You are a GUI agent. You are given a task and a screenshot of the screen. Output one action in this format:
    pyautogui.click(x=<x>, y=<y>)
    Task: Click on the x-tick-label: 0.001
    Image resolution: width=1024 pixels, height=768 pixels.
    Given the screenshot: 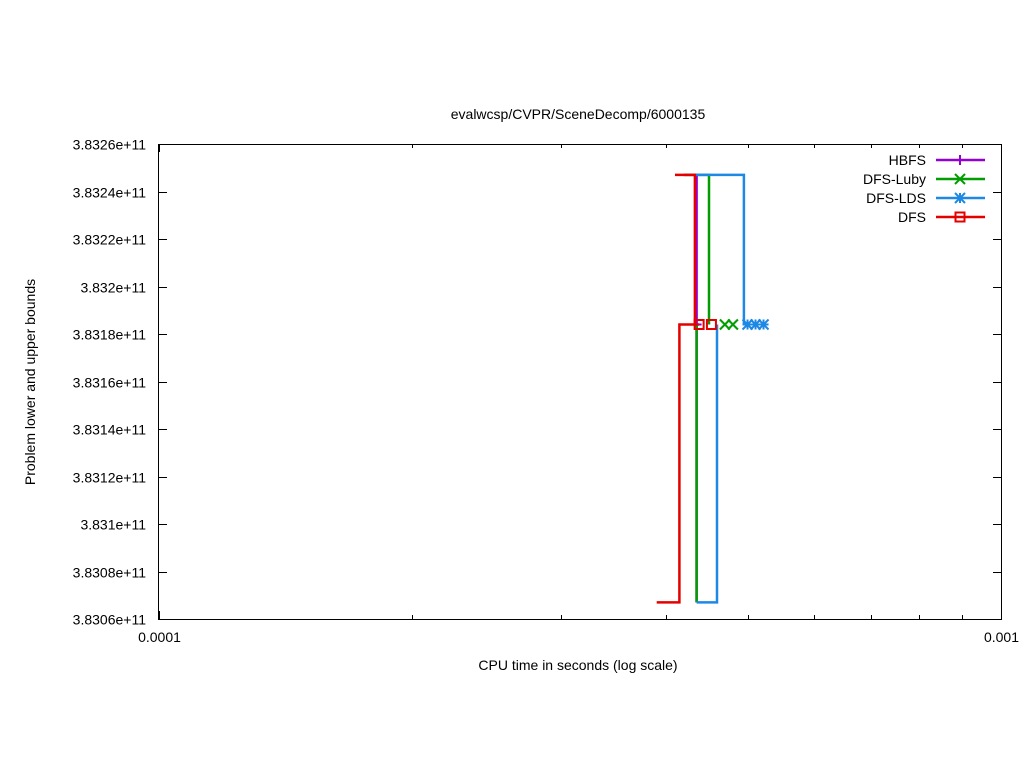 What is the action you would take?
    pyautogui.click(x=1001, y=637)
    